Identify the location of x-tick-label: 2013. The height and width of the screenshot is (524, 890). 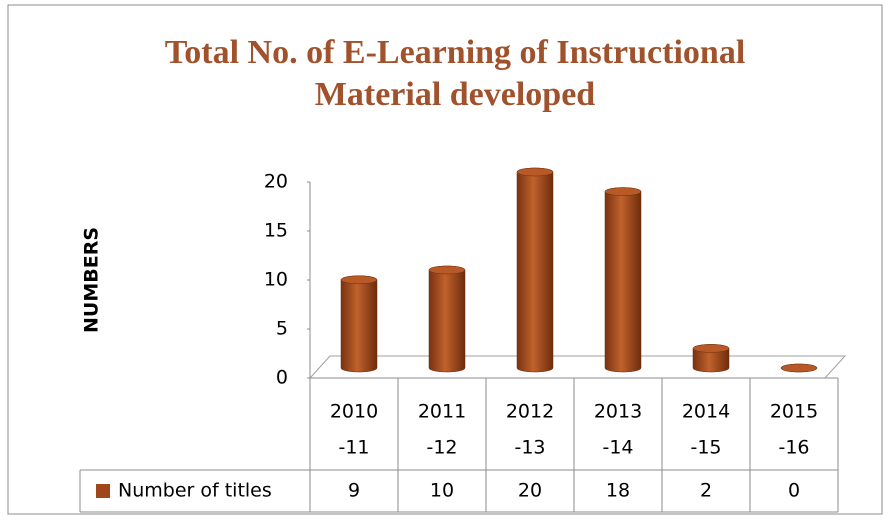
(618, 412).